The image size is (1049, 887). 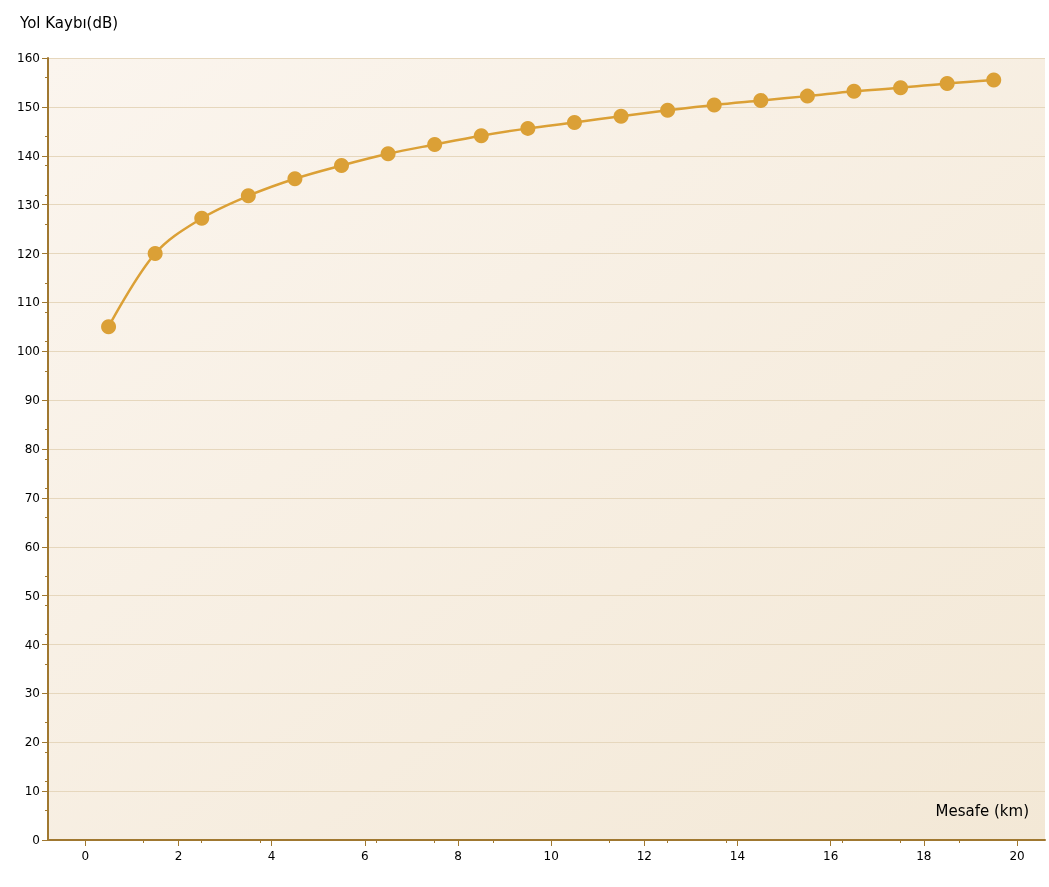 What do you see at coordinates (28, 351) in the screenshot?
I see `y-tick-label: 100` at bounding box center [28, 351].